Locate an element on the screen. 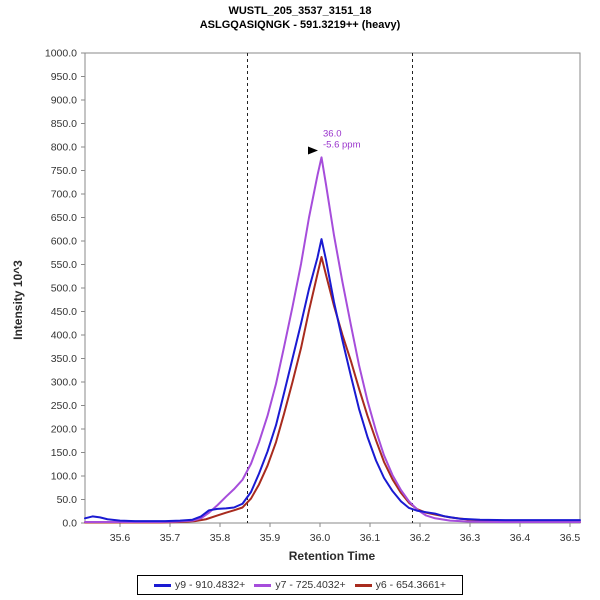  legend-label-y6: y6 - 654.3661+ is located at coordinates (411, 585).